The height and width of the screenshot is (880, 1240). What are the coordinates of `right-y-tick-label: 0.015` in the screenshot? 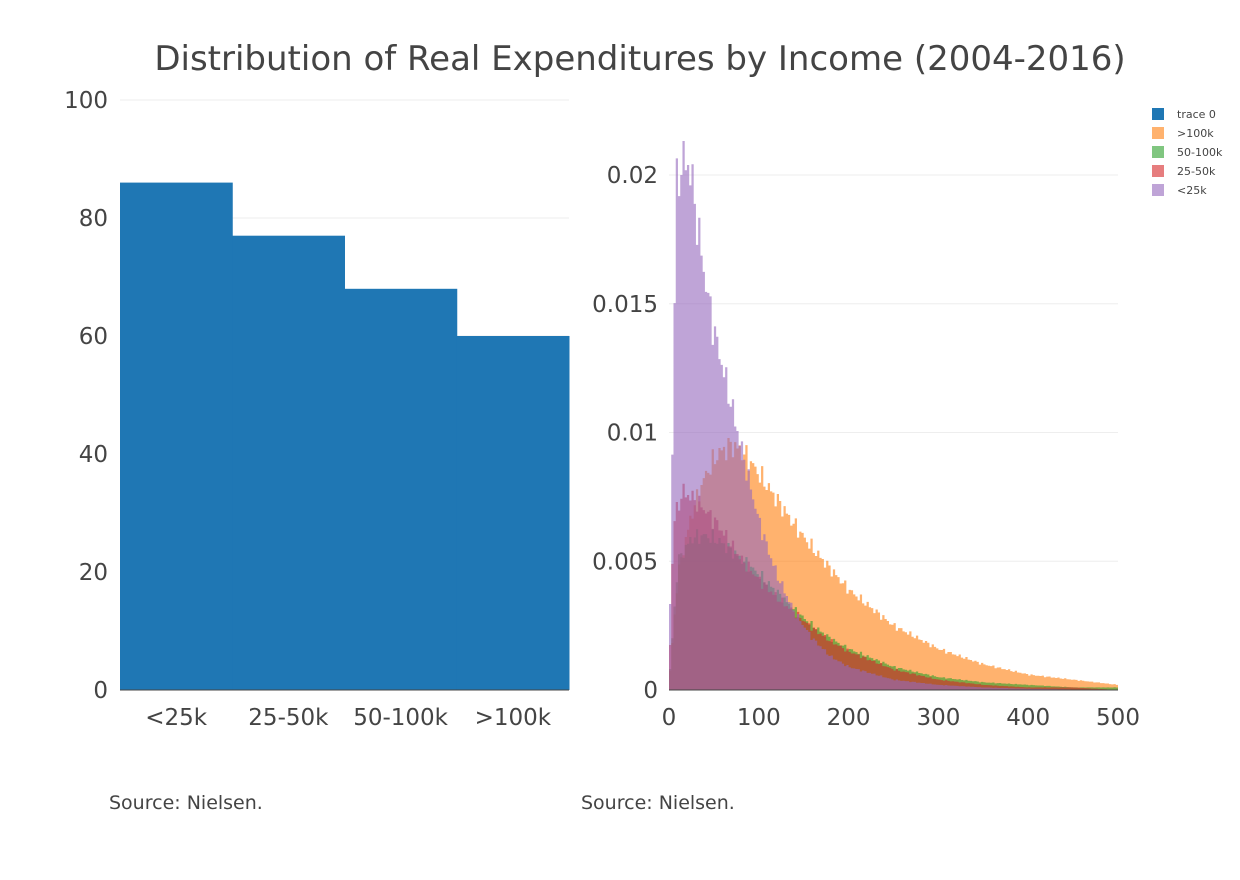 It's located at (625, 305).